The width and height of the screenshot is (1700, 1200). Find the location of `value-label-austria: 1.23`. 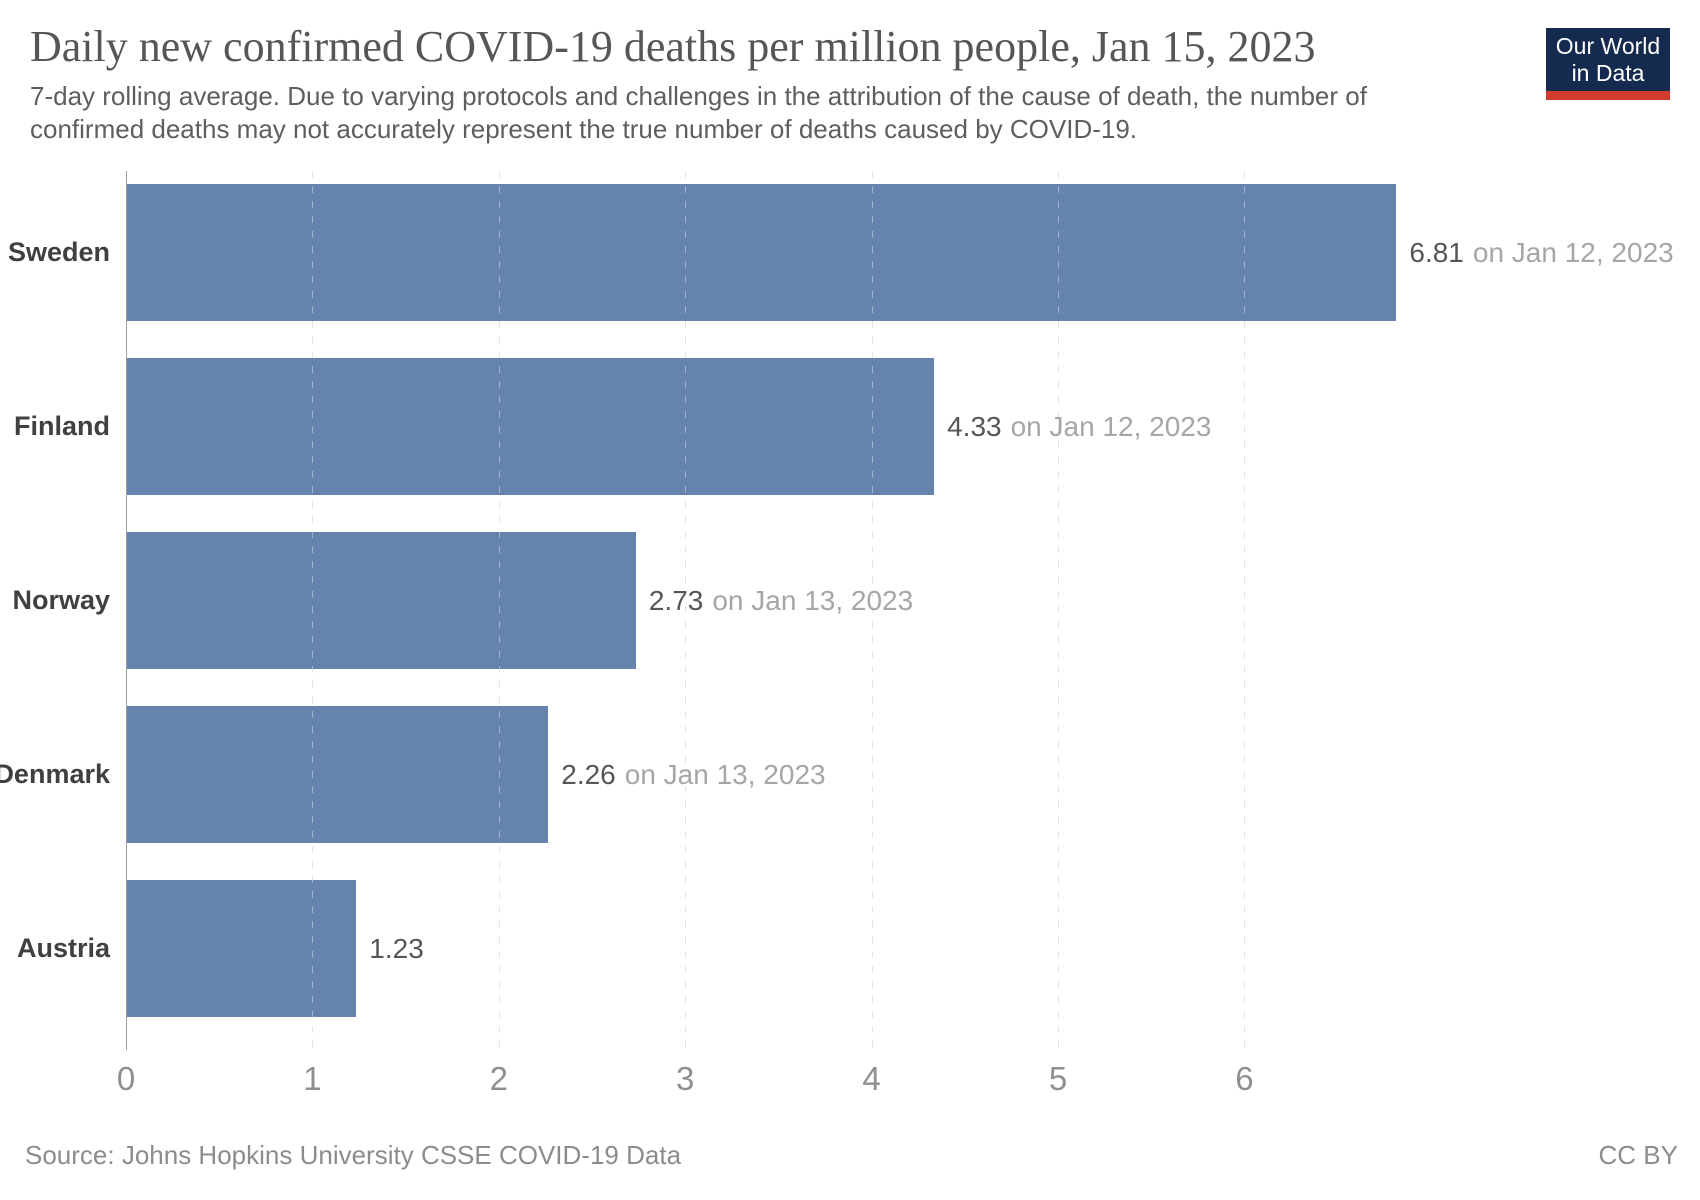

value-label-austria: 1.23 is located at coordinates (396, 948).